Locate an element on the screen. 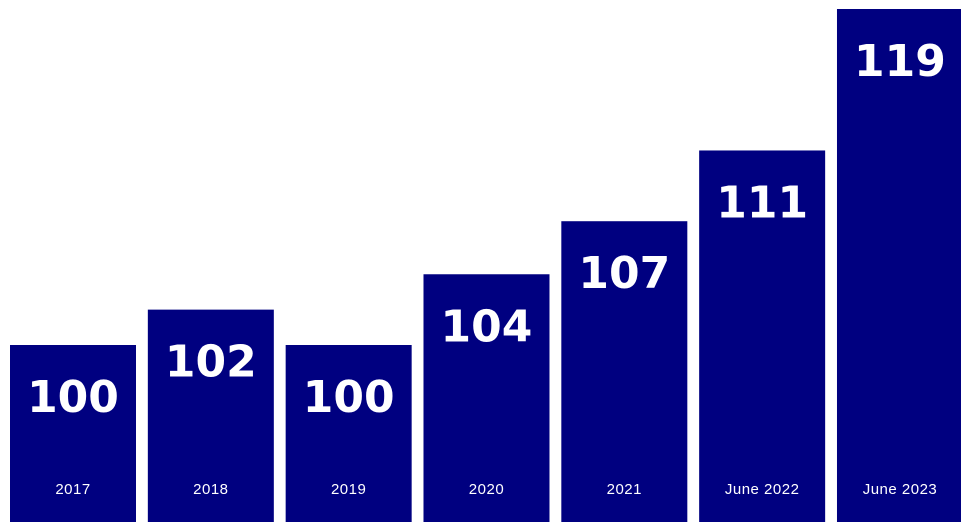  value-label: 111 is located at coordinates (762, 202).